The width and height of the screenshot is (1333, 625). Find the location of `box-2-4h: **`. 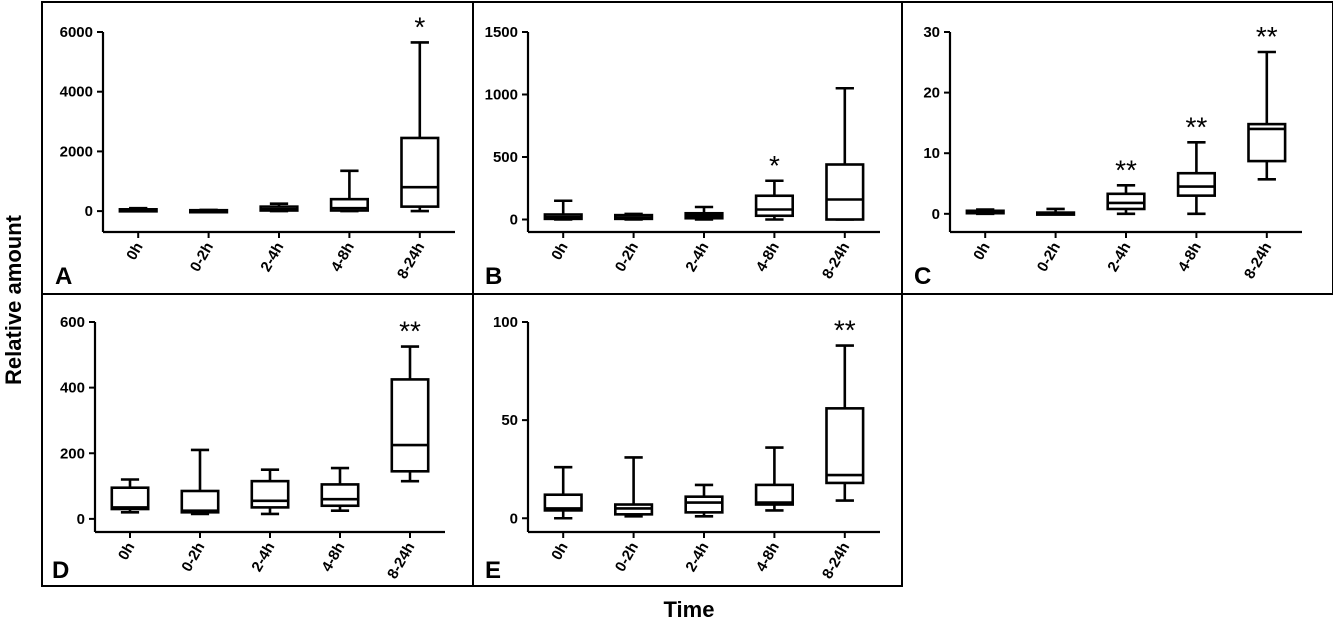

box-2-4h: ** is located at coordinates (1126, 185).